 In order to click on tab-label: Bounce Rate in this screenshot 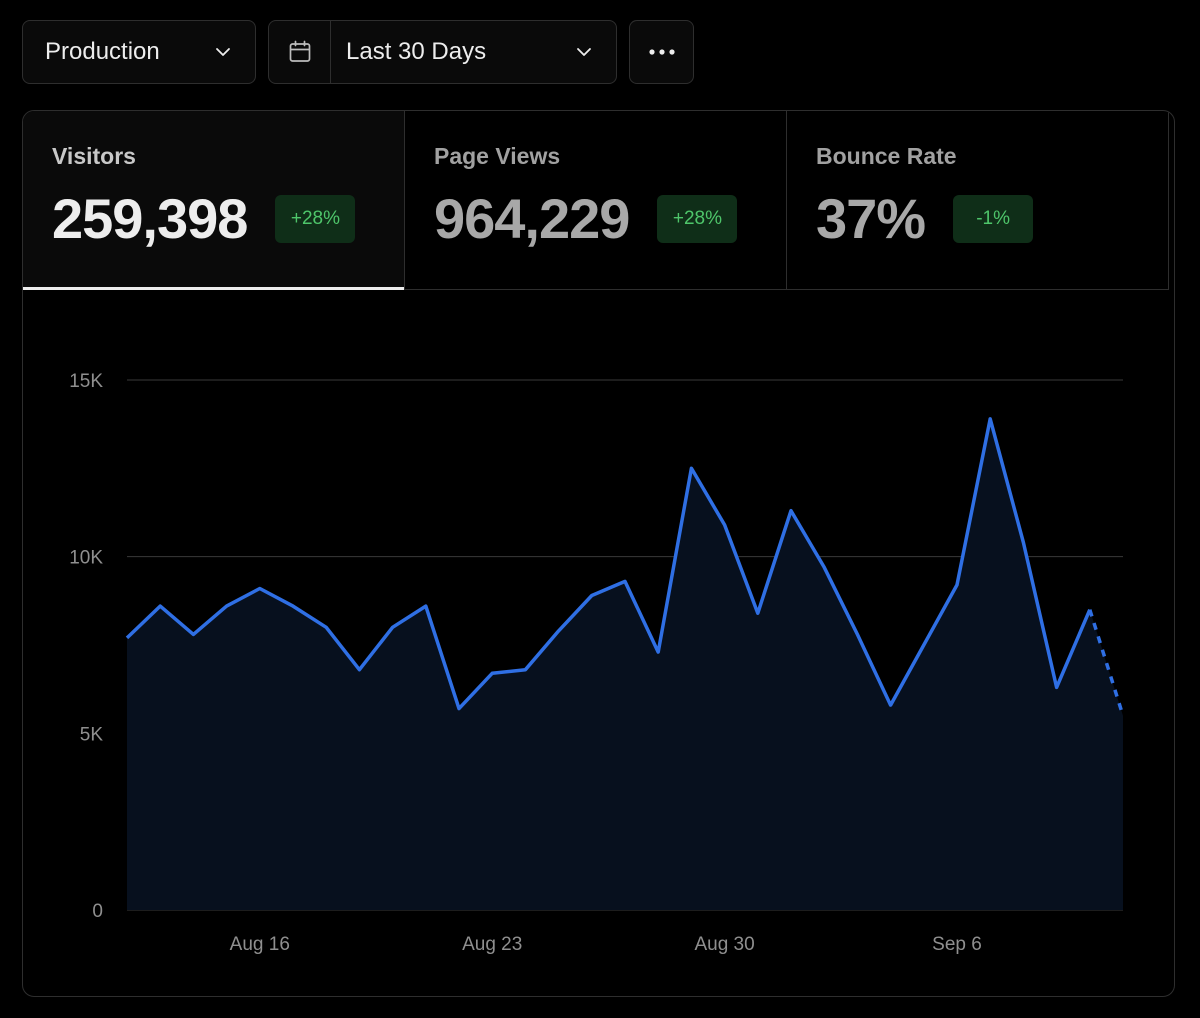, I will do `click(886, 156)`.